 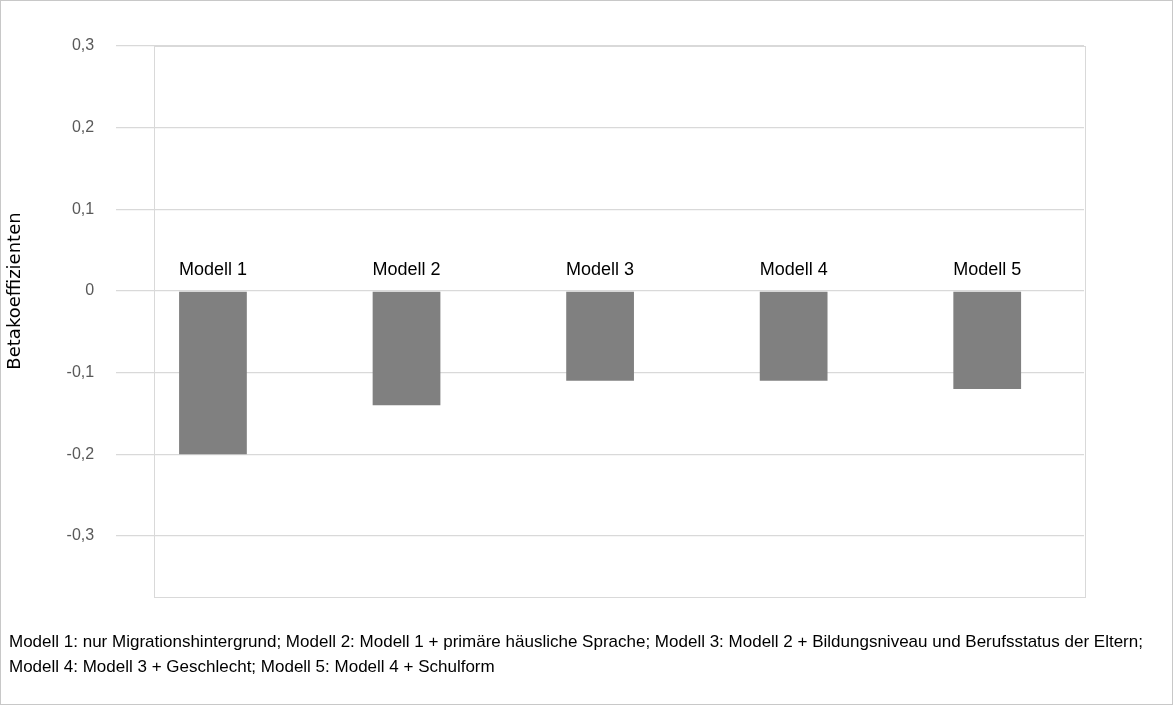 What do you see at coordinates (90, 290) in the screenshot?
I see `y-tick-label: 0` at bounding box center [90, 290].